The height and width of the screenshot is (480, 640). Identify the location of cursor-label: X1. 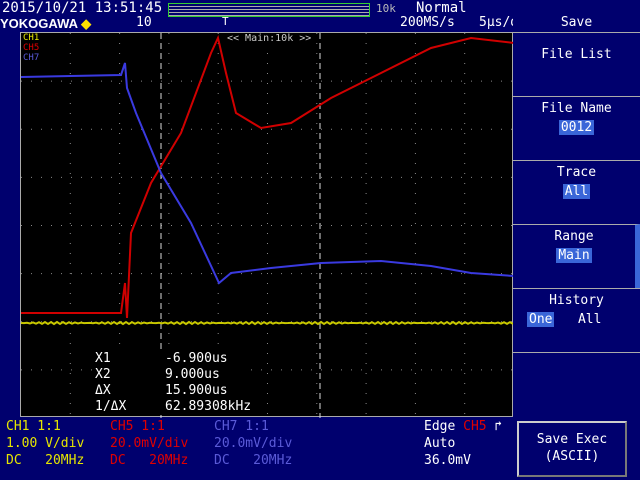
(103, 358).